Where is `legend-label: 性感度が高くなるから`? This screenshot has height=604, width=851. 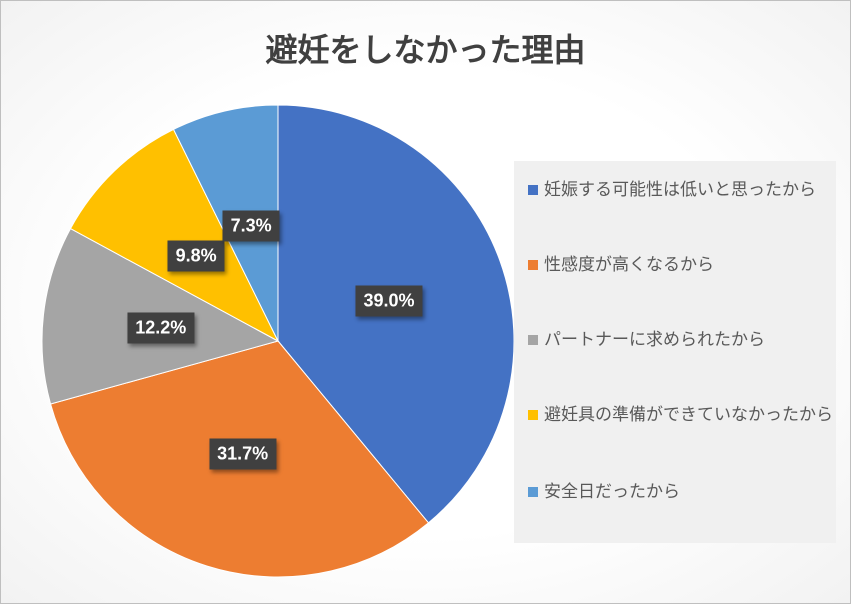 legend-label: 性感度が高くなるから is located at coordinates (629, 265).